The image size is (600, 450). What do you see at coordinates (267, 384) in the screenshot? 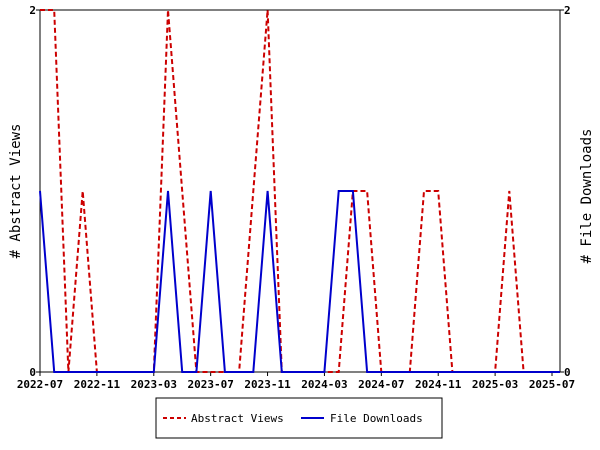
I see `x-tick-label: 2023-11` at bounding box center [267, 384].